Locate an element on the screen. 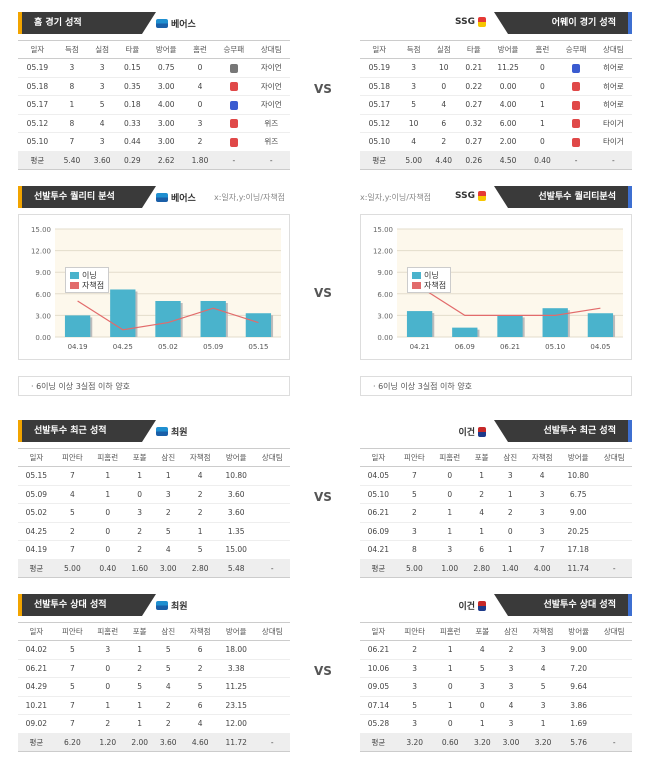 The width and height of the screenshot is (650, 767). result-cell is located at coordinates (234, 68).